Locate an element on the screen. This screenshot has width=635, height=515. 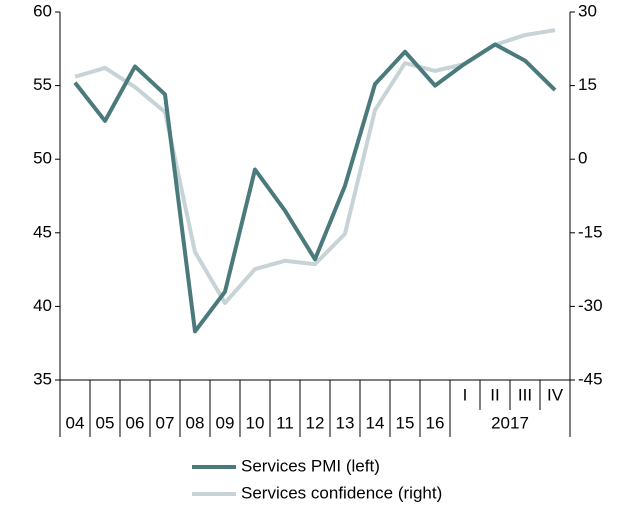
legend-label: Services PMI (left) is located at coordinates (310, 465).